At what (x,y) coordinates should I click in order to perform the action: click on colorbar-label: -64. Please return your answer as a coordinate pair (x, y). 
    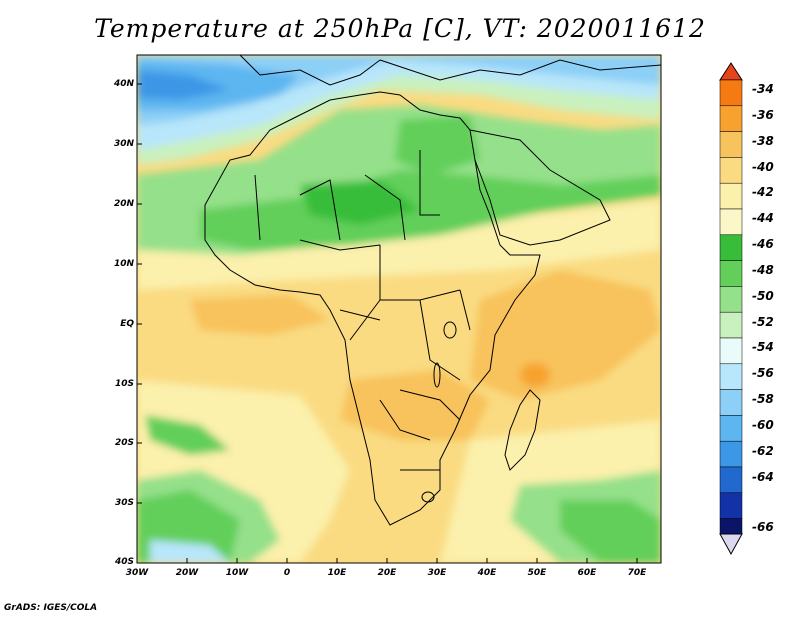
    Looking at the image, I should click on (763, 477).